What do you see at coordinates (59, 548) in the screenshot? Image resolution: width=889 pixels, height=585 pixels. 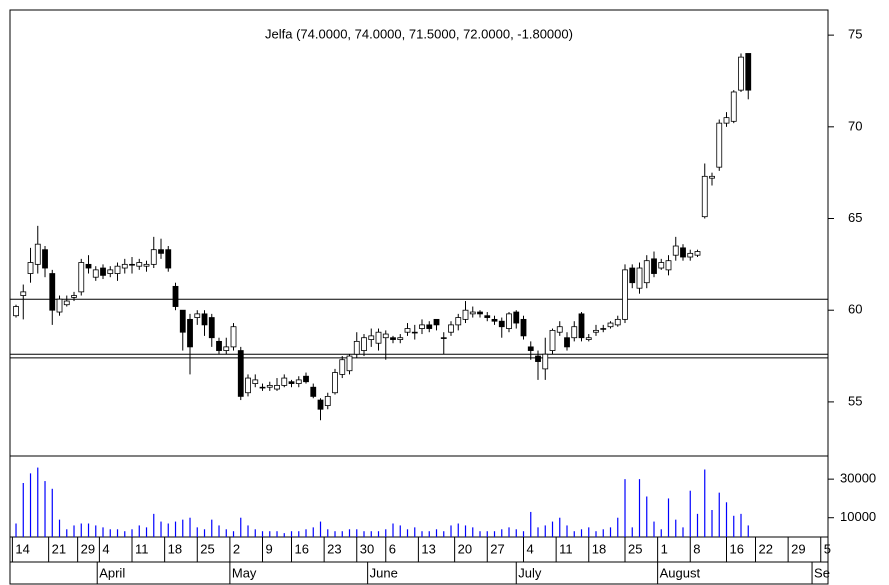 I see `x-tick-label: 21` at bounding box center [59, 548].